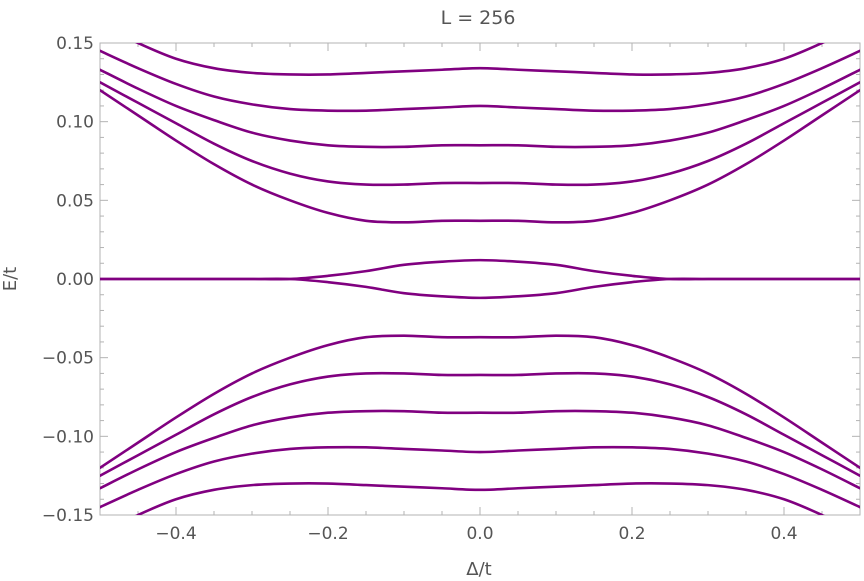 This screenshot has width=864, height=581. I want to click on y-tick-label: 0.00, so click(75, 280).